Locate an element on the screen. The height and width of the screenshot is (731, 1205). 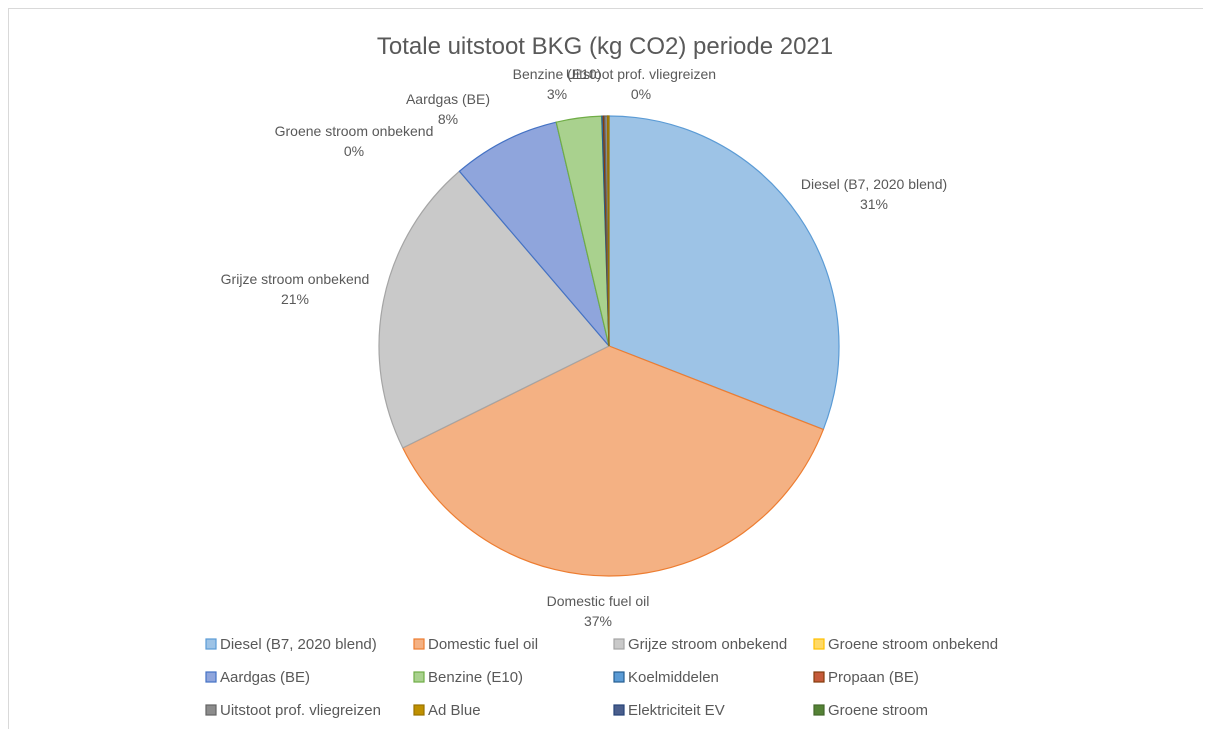
legend-item-aardgas-be: Aardgas (BE) is located at coordinates (258, 677).